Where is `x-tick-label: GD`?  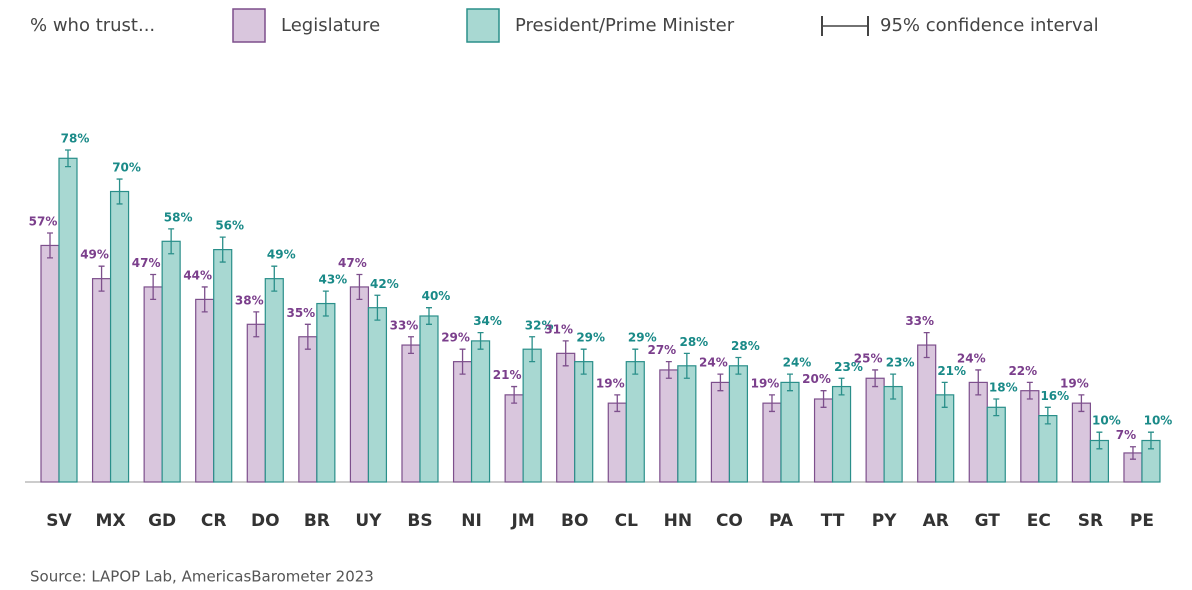 x-tick-label: GD is located at coordinates (162, 521).